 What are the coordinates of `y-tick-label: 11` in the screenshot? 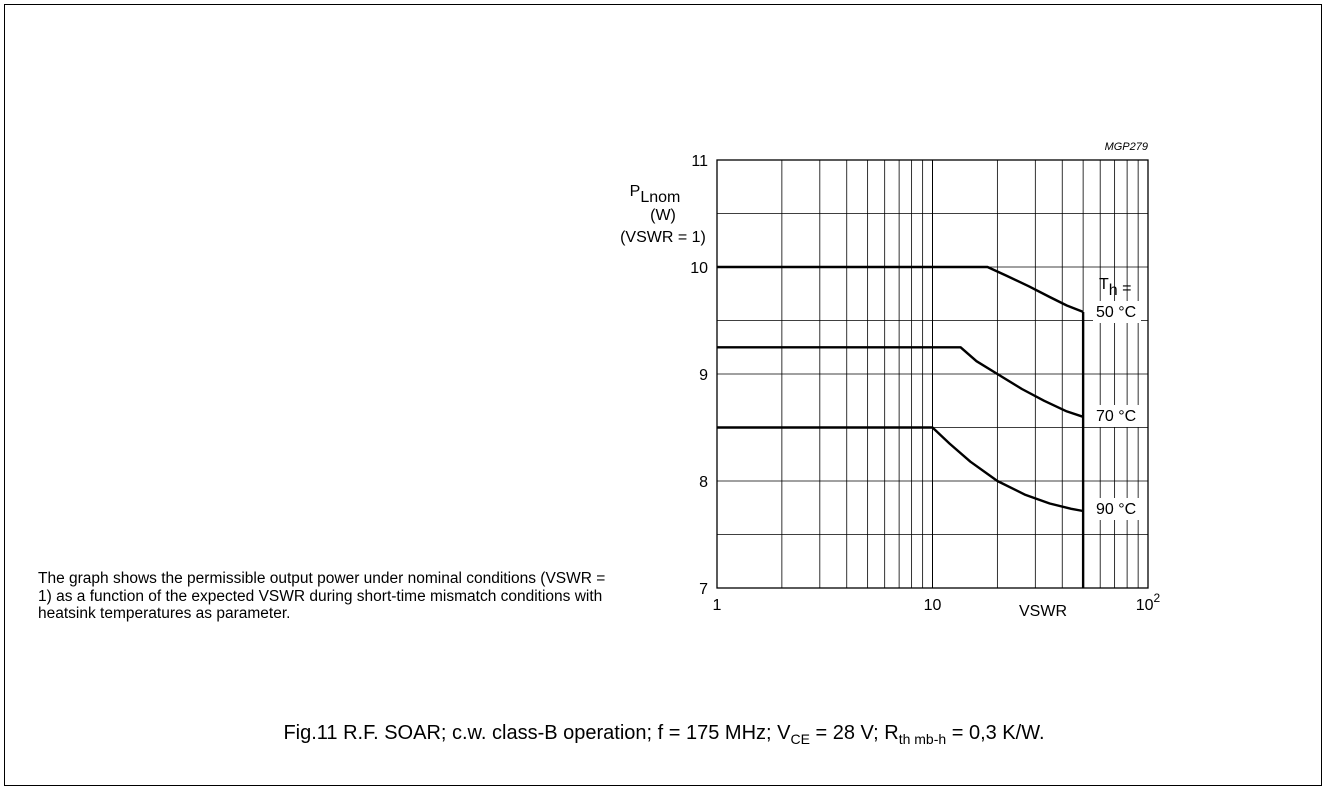 It's located at (699, 161).